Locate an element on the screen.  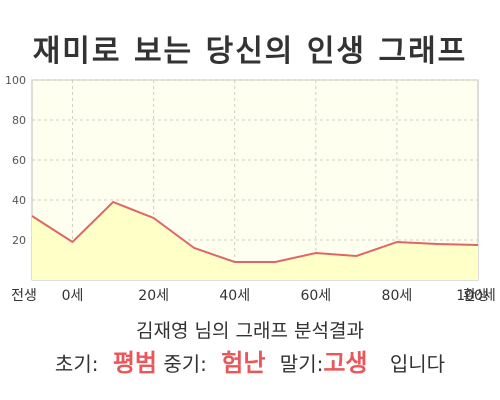
x-tick-label-6: 100세 is located at coordinates (476, 296).